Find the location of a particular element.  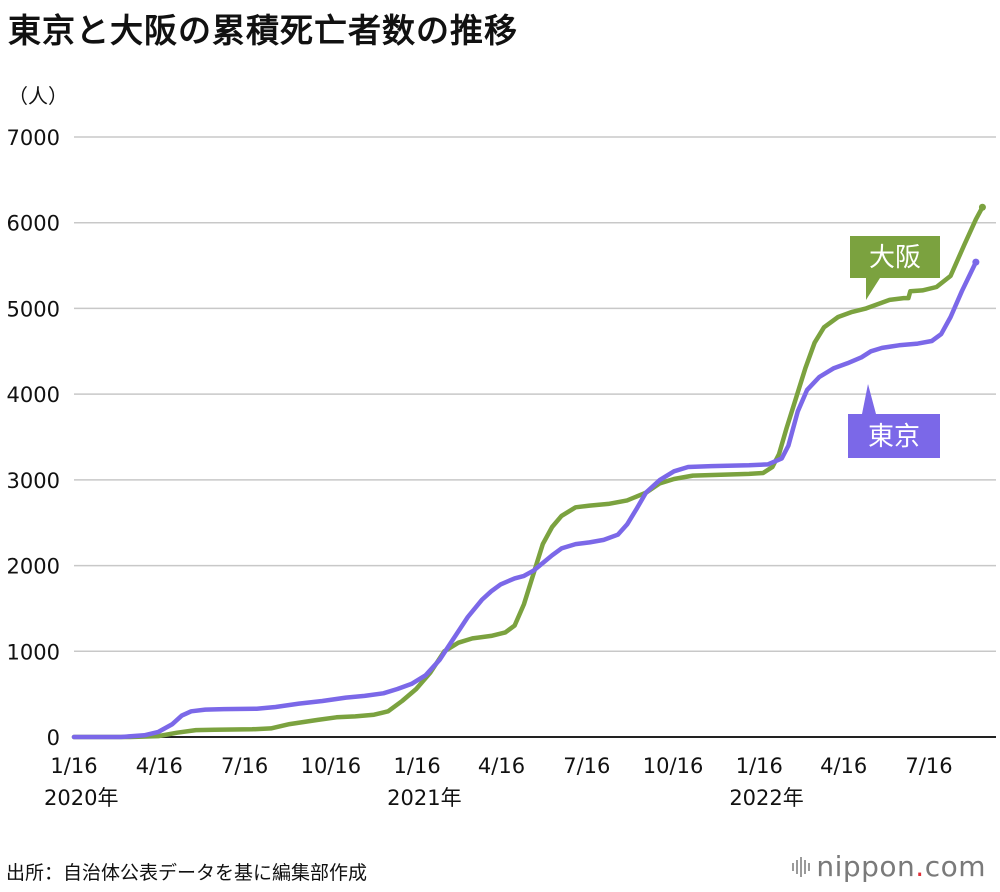

callout-tail-osaka is located at coordinates (873, 289).